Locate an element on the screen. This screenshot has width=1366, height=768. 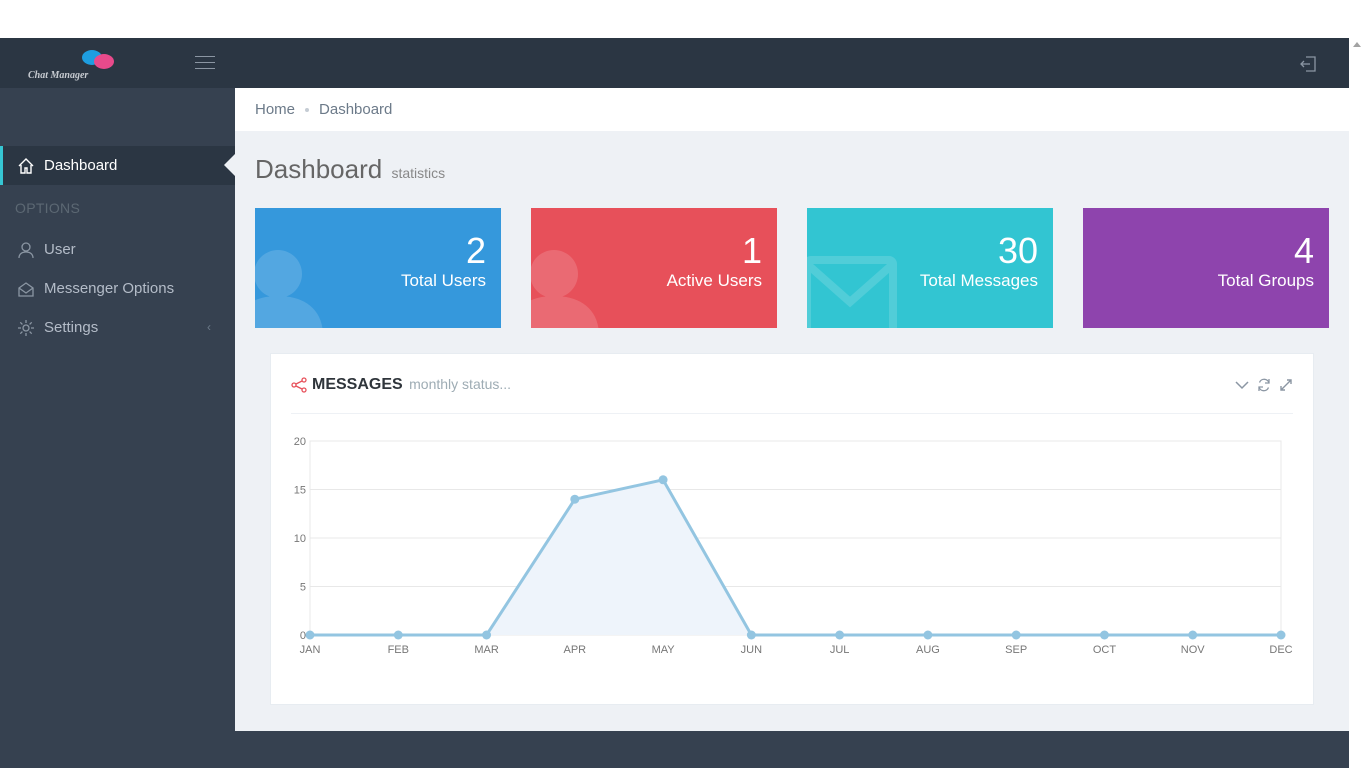
breadcrumb: Home Dashboard is located at coordinates (792, 109).